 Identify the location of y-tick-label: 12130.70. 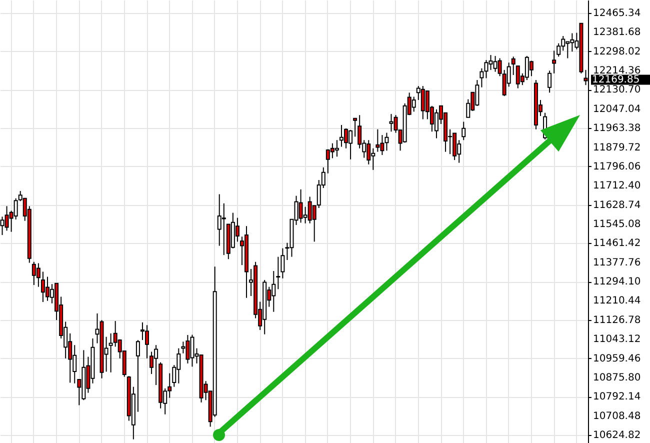
(617, 90).